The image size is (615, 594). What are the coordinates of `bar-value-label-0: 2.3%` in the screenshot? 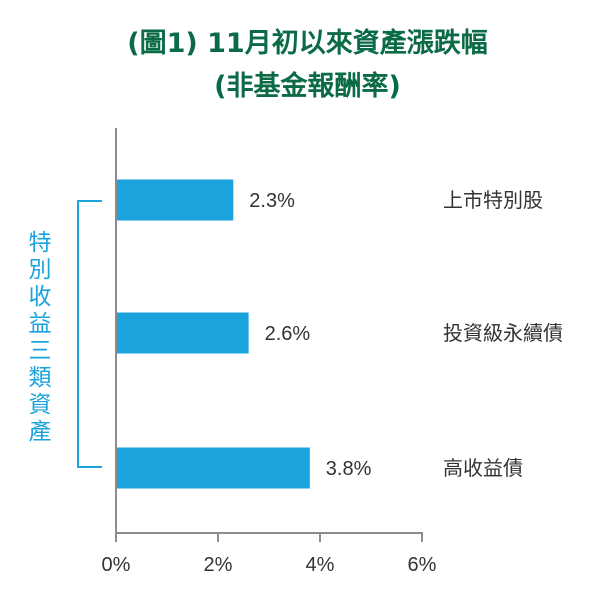 It's located at (272, 201).